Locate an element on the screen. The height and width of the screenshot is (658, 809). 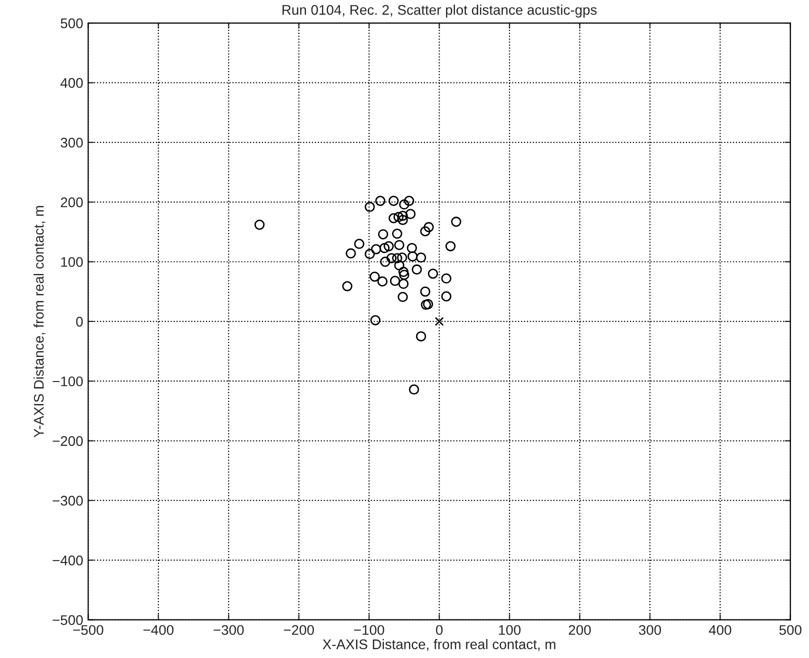
y-tick-label: 300 is located at coordinates (71, 143).